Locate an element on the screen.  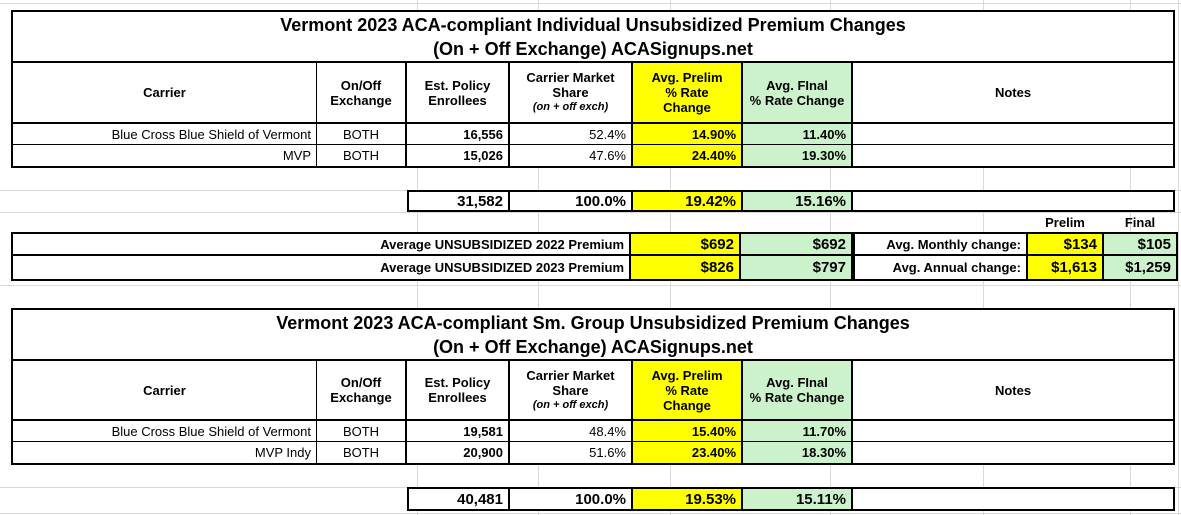
prelim-rate-cell: 15.40% is located at coordinates (688, 431).